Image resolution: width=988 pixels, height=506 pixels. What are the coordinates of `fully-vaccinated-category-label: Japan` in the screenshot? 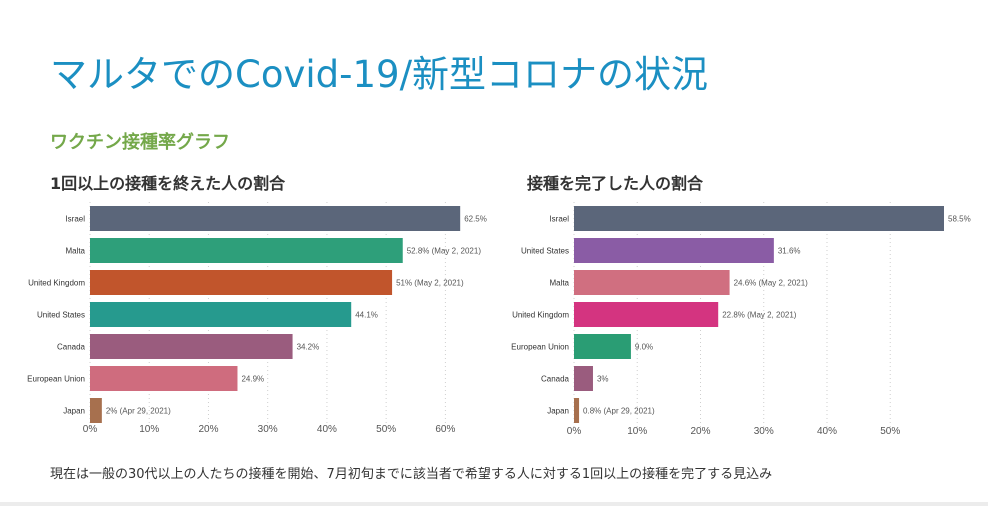 It's located at (558, 411).